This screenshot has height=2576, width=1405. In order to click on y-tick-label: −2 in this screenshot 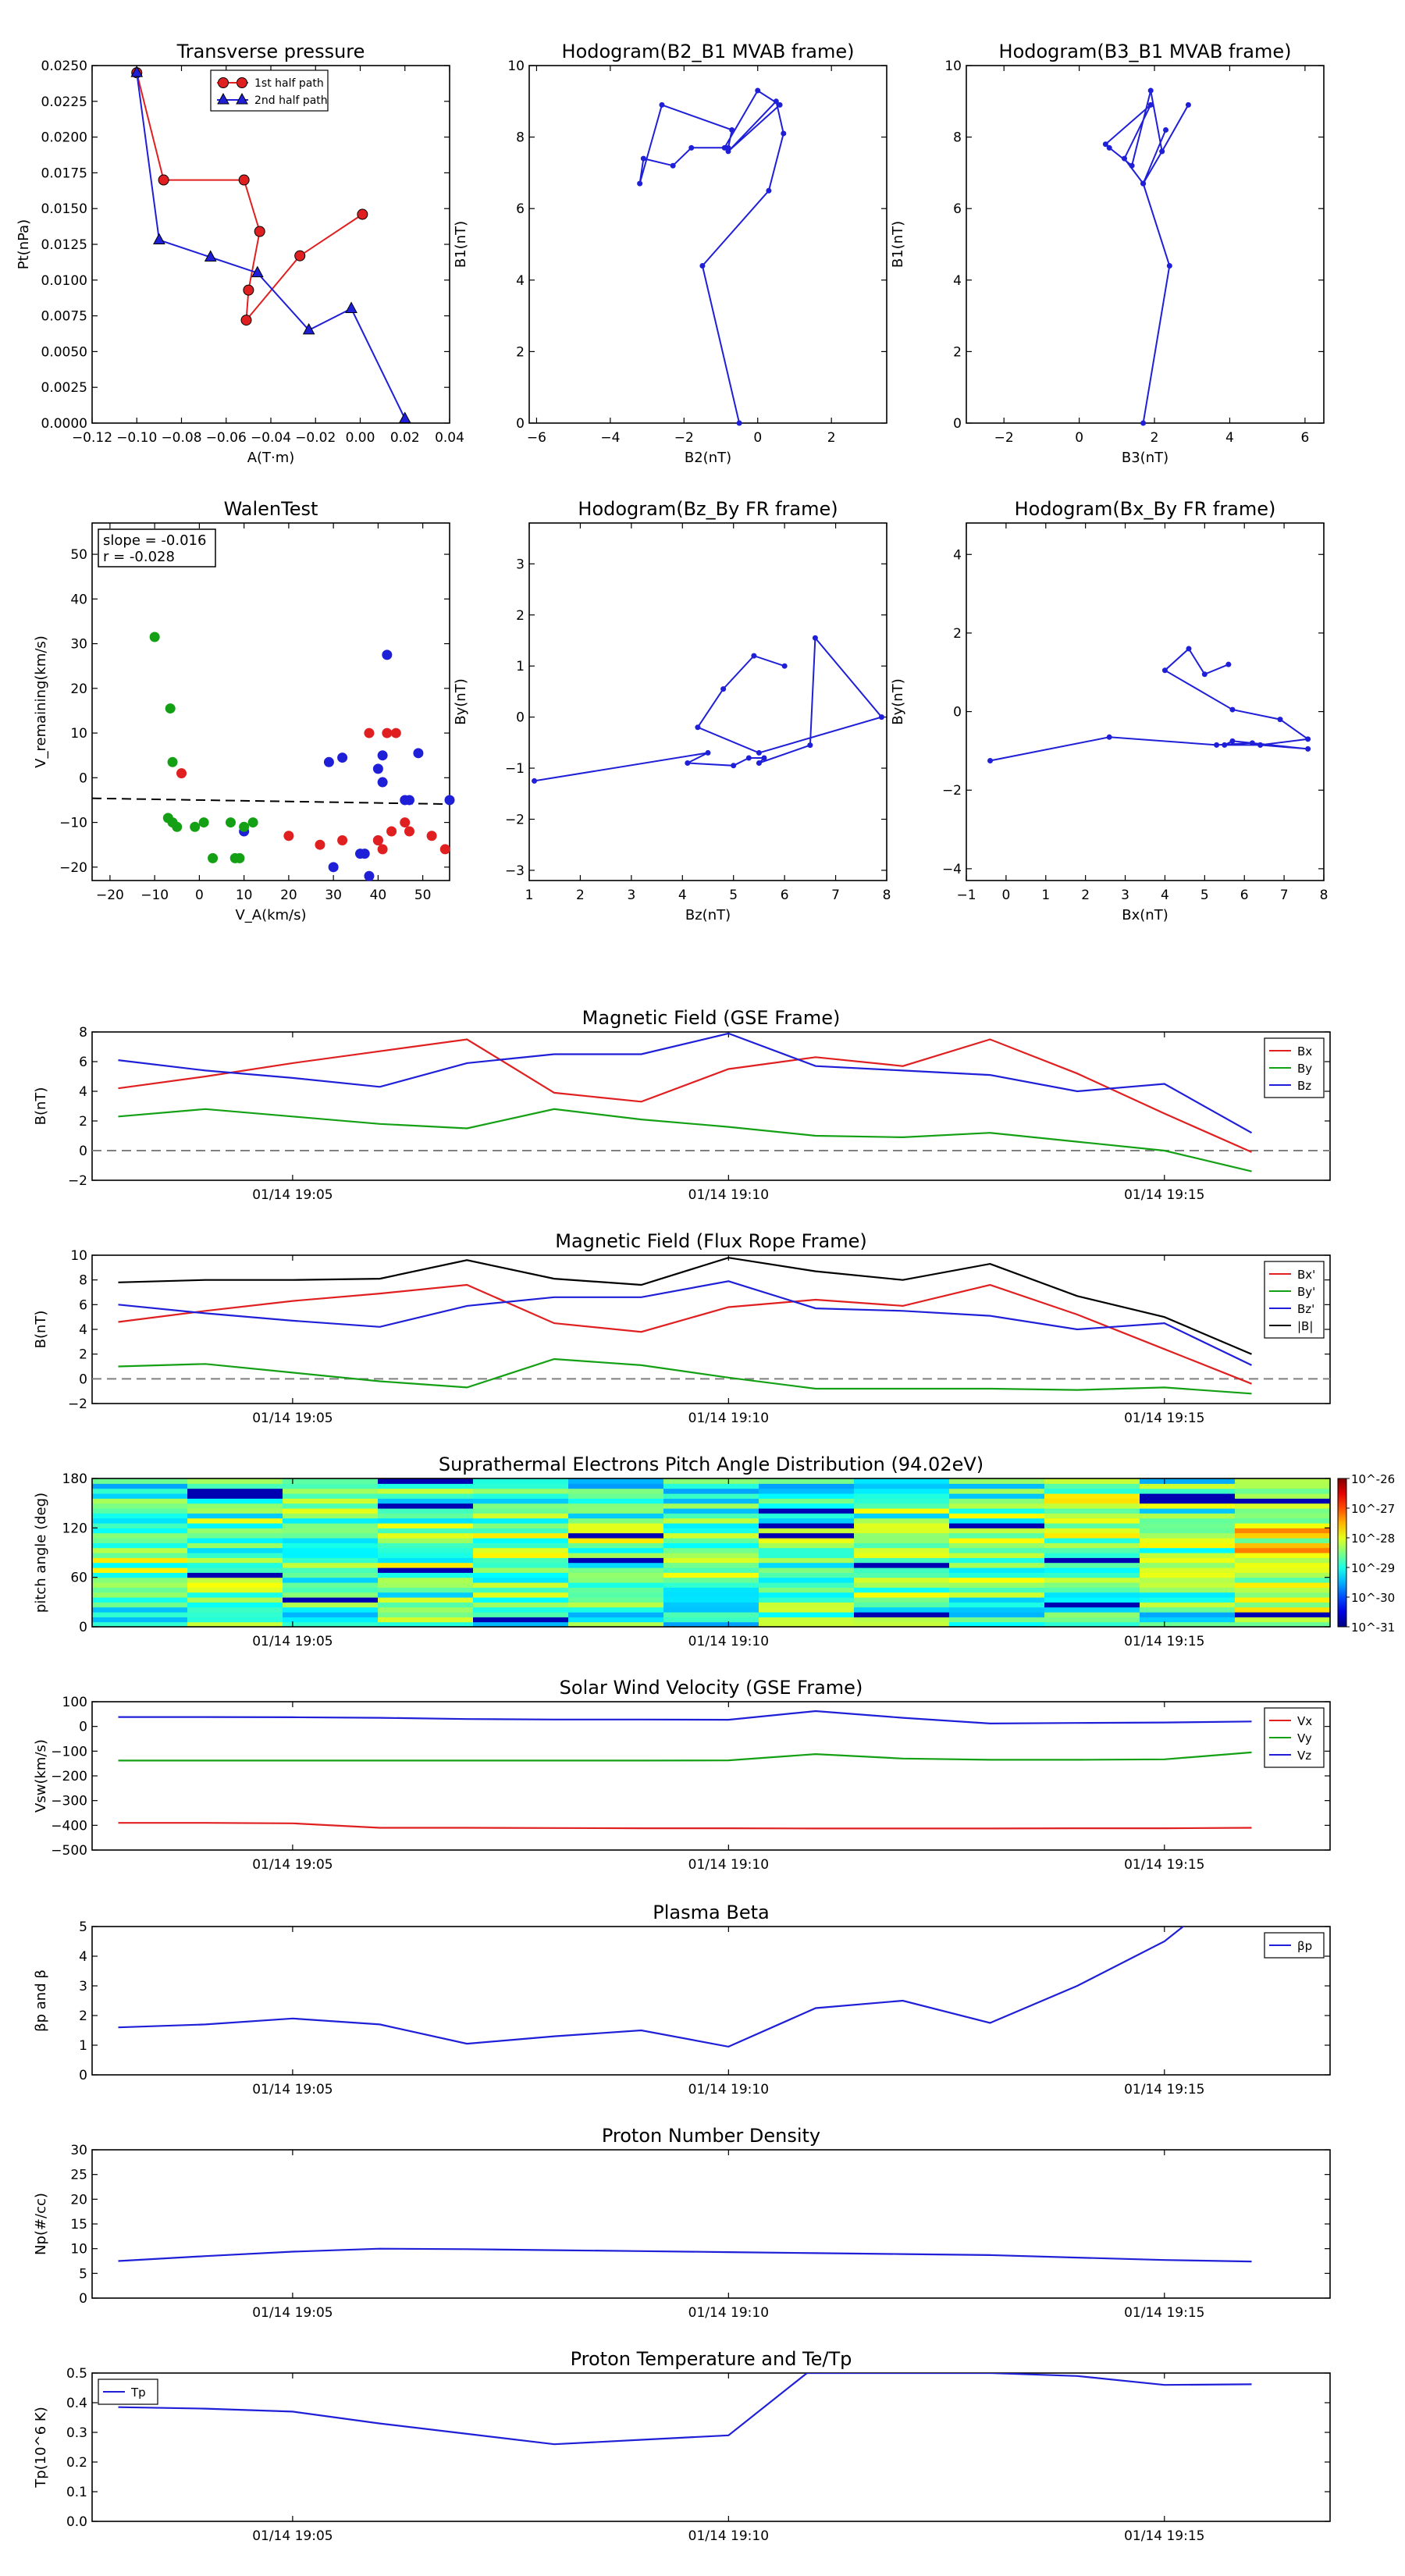, I will do `click(515, 819)`.